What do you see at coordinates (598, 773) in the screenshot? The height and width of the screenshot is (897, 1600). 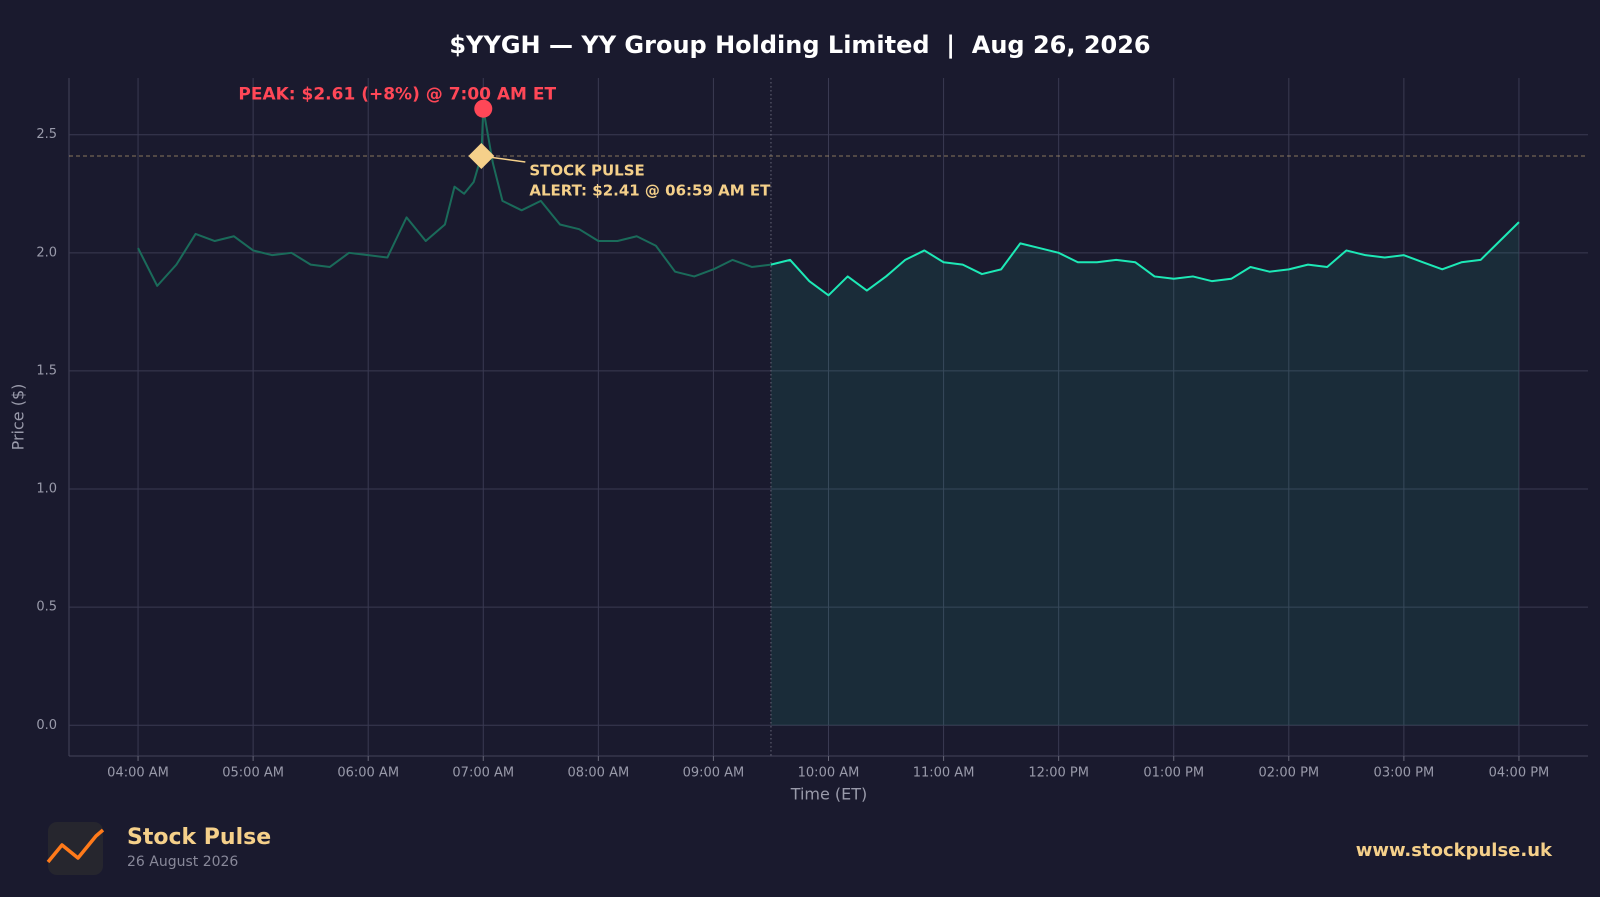 I see `x-tick-label: 08:00 AM` at bounding box center [598, 773].